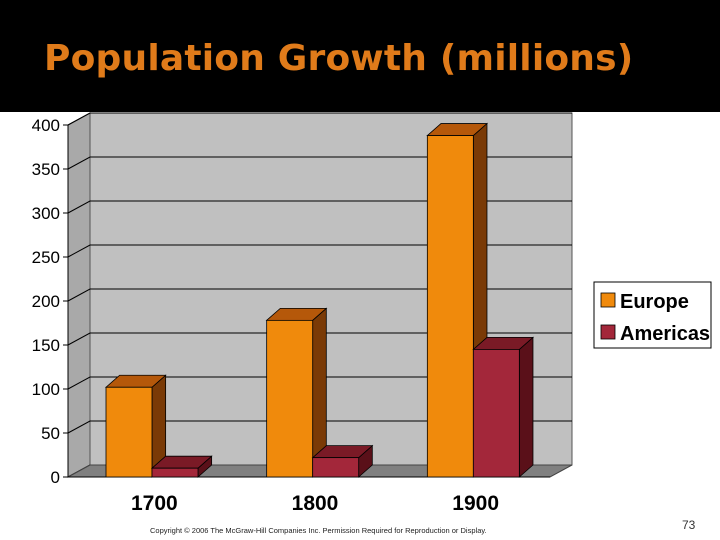 The height and width of the screenshot is (540, 720). Describe the element at coordinates (652, 315) in the screenshot. I see `legend: Europe Americas` at that location.